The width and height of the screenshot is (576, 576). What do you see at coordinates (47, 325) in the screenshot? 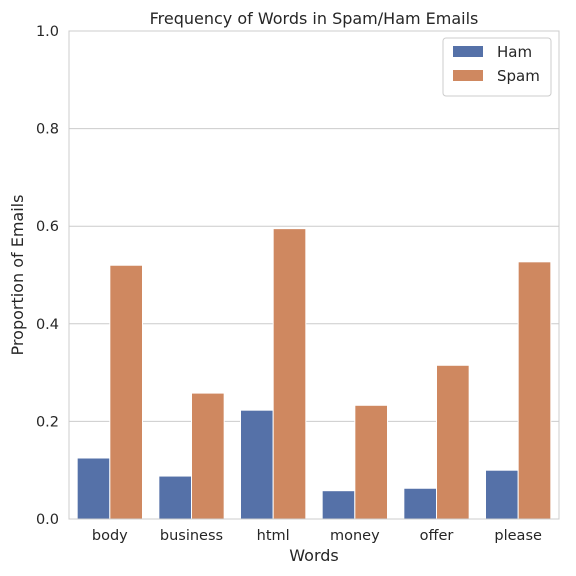
I see `y-tick-label: 0.4` at bounding box center [47, 325].